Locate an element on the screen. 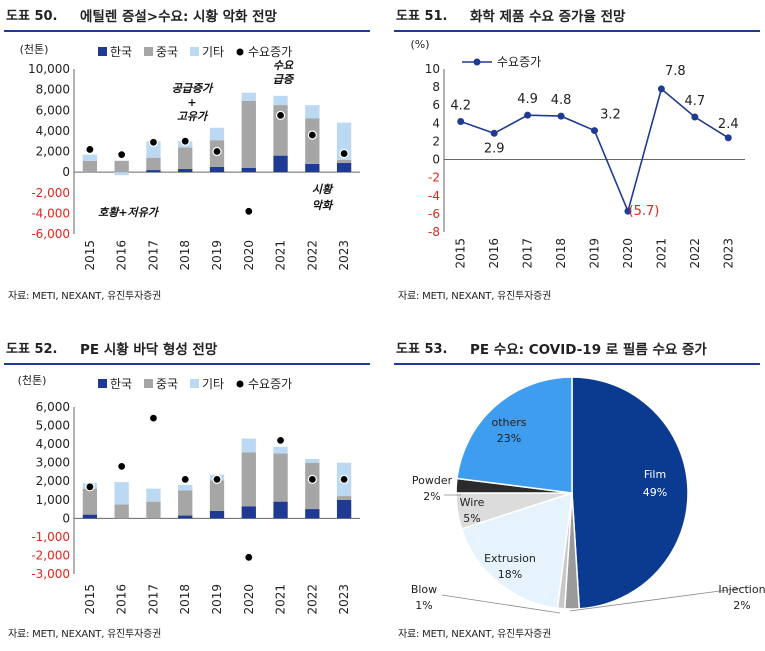 The height and width of the screenshot is (651, 765). figure-title: 에틸렌 증설>수요: 시황 악화 전망 is located at coordinates (178, 17).